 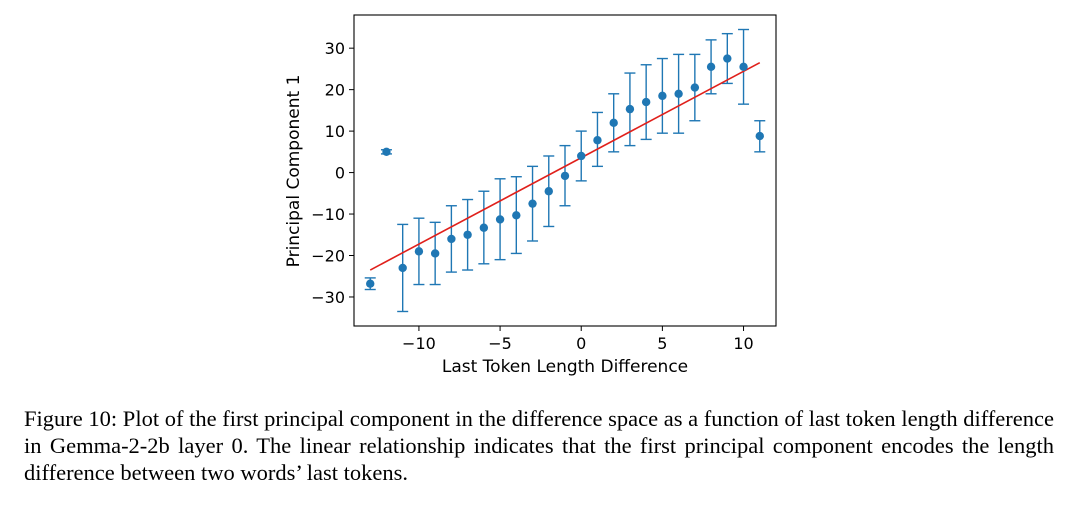 I want to click on fit-line-group, so click(x=565, y=166).